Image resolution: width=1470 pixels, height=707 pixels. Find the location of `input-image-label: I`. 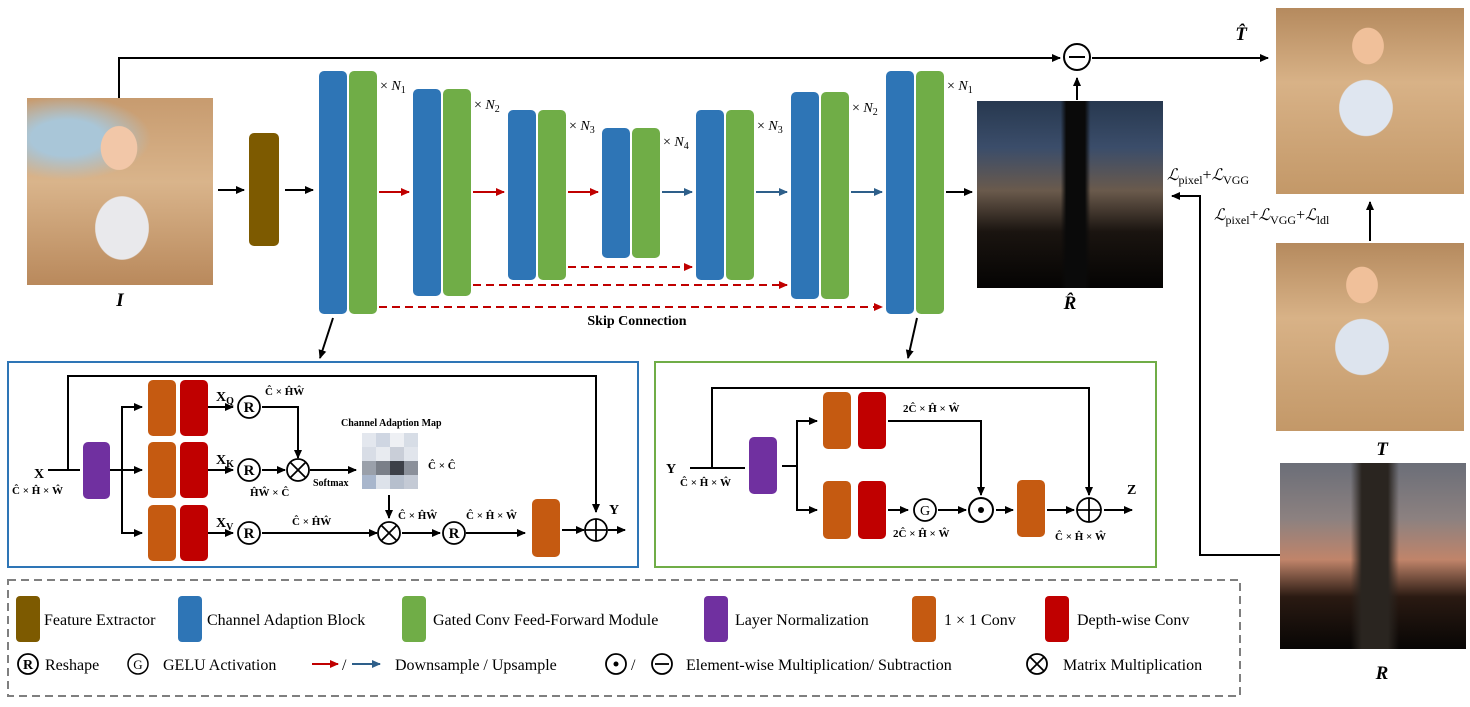

input-image-label: I is located at coordinates (119, 300).